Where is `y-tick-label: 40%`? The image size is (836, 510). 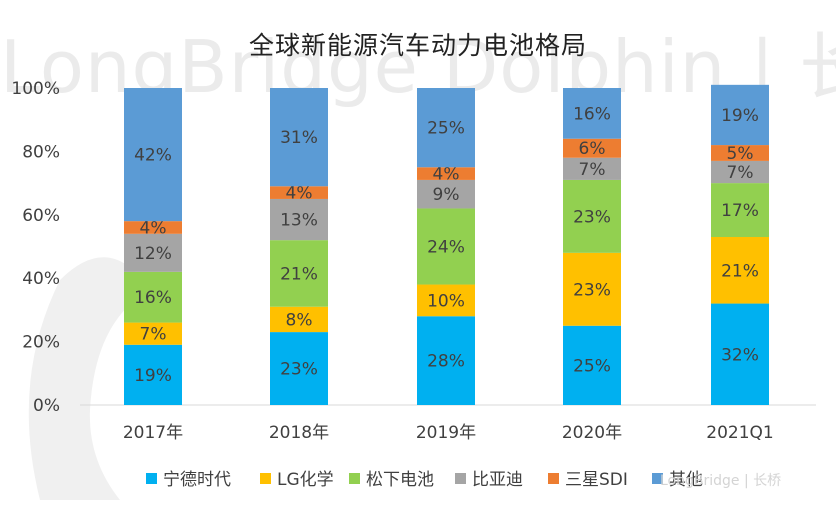
y-tick-label: 40% is located at coordinates (41, 279).